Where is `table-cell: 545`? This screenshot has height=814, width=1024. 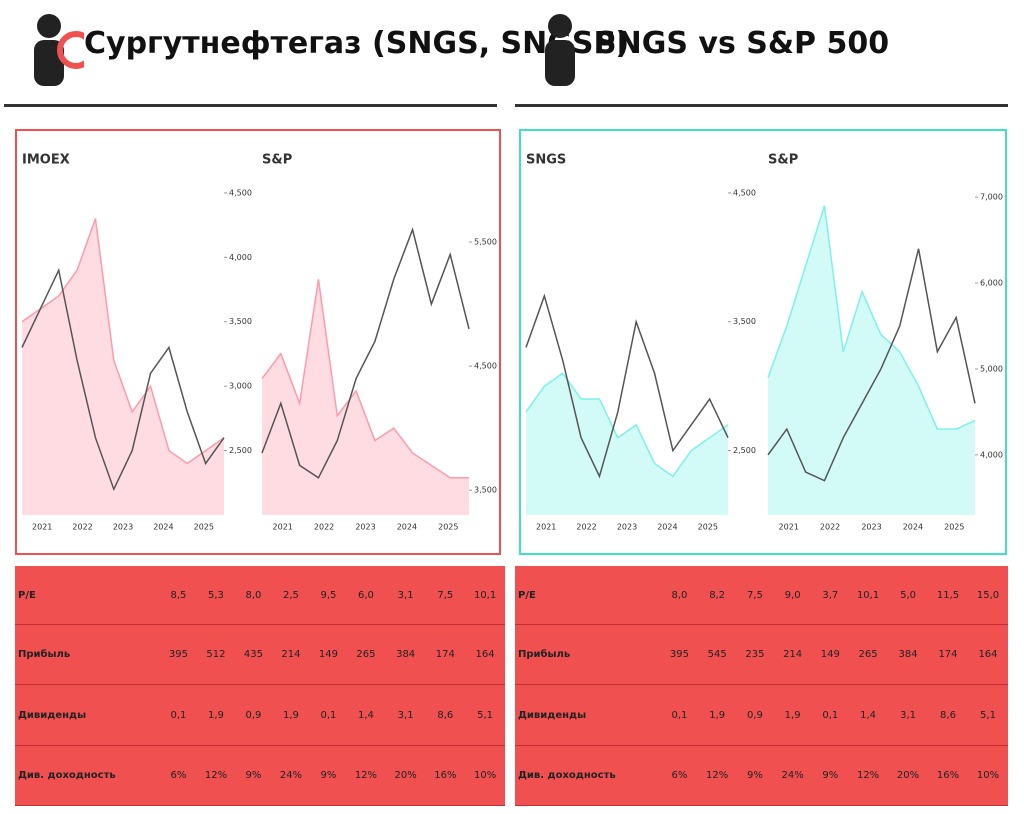
table-cell: 545 is located at coordinates (717, 655).